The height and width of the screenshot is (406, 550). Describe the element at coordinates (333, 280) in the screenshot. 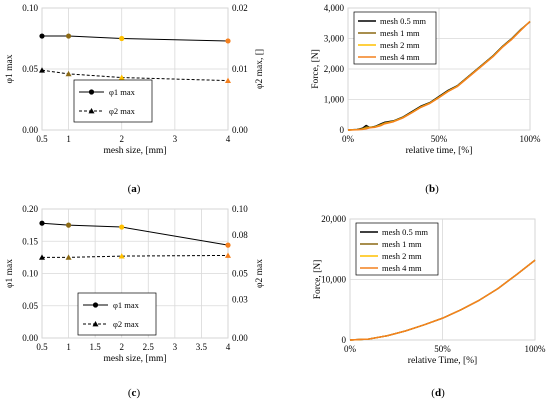

I see `y-tick-label: 10,000` at that location.